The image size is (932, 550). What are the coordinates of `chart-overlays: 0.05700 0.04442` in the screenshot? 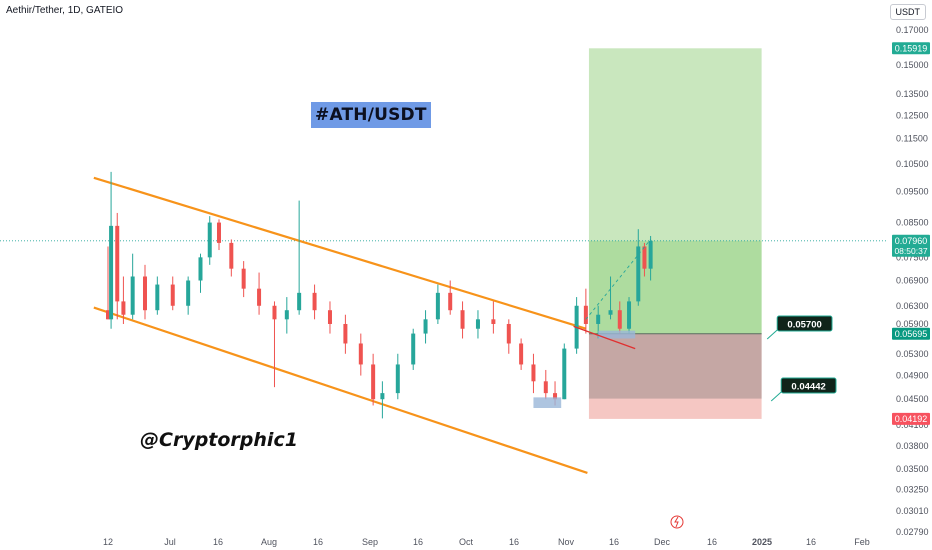 It's located at (685, 324).